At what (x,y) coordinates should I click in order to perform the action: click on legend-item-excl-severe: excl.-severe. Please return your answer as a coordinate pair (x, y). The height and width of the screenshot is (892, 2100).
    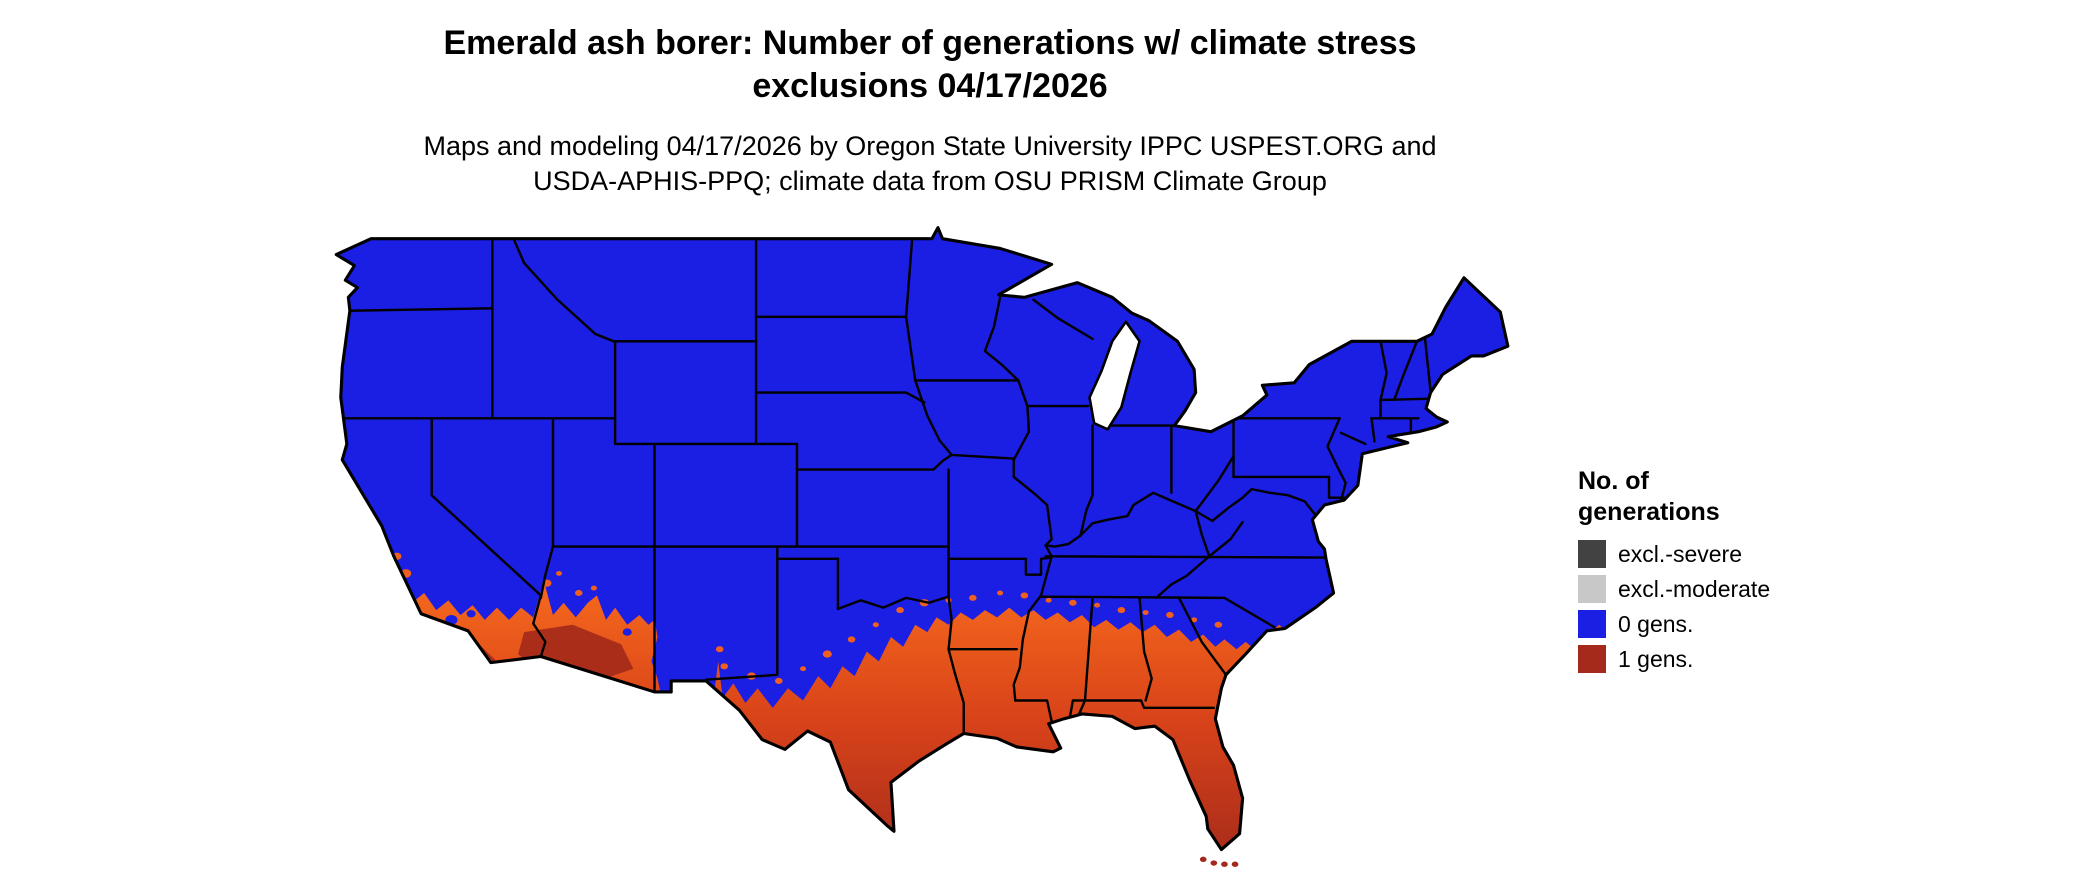
    Looking at the image, I should click on (1674, 554).